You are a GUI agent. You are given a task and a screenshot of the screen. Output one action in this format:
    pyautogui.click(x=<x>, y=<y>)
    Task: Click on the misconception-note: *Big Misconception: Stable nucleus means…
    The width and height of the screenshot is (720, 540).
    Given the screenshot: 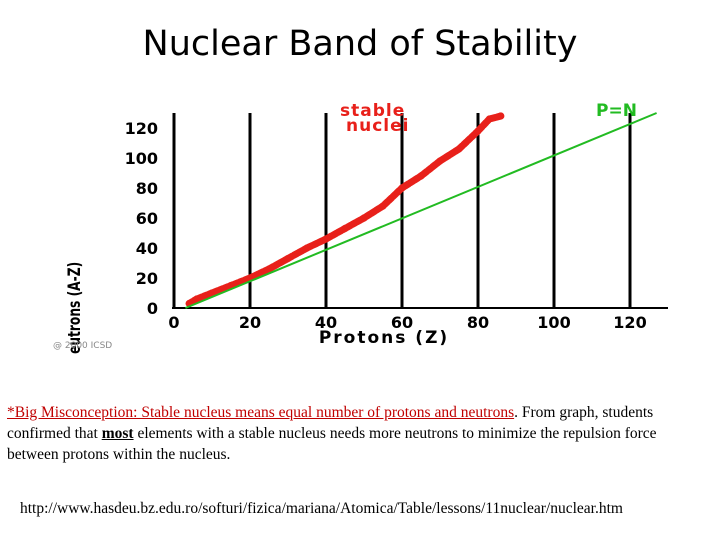 What is the action you would take?
    pyautogui.click(x=357, y=433)
    